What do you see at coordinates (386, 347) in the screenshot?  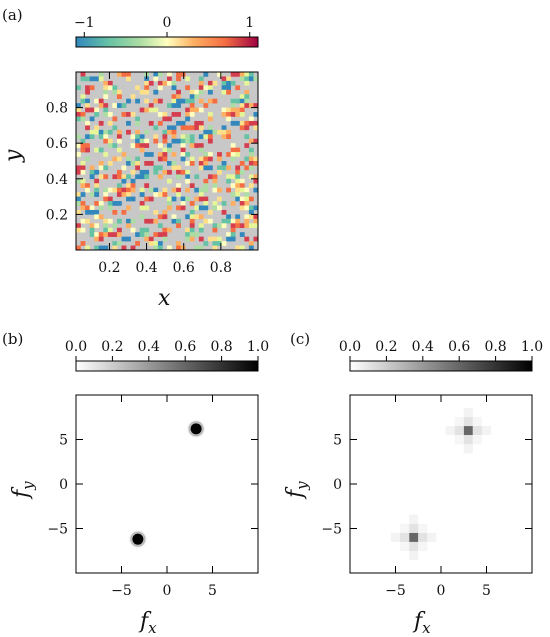 I see `colorbar-c-tick-label: 0.2` at bounding box center [386, 347].